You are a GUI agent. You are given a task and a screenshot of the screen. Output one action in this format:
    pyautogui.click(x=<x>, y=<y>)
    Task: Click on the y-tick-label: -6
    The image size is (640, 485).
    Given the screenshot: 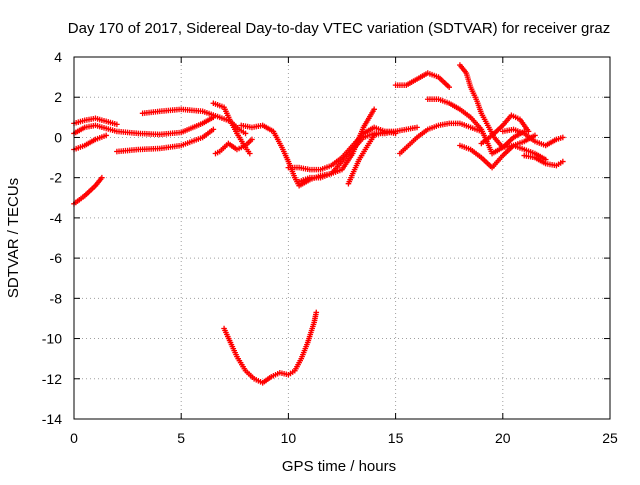 What is the action you would take?
    pyautogui.click(x=56, y=258)
    